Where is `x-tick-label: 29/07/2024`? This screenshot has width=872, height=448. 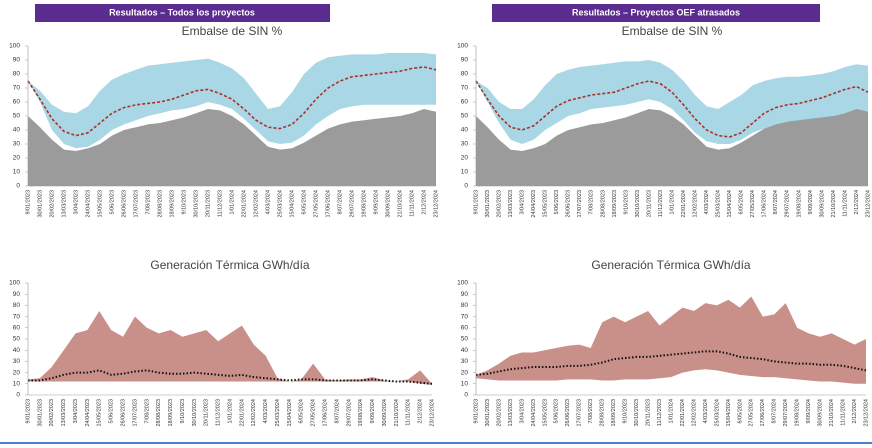
x-tick-label: 29/07/2024 is located at coordinates (788, 204).